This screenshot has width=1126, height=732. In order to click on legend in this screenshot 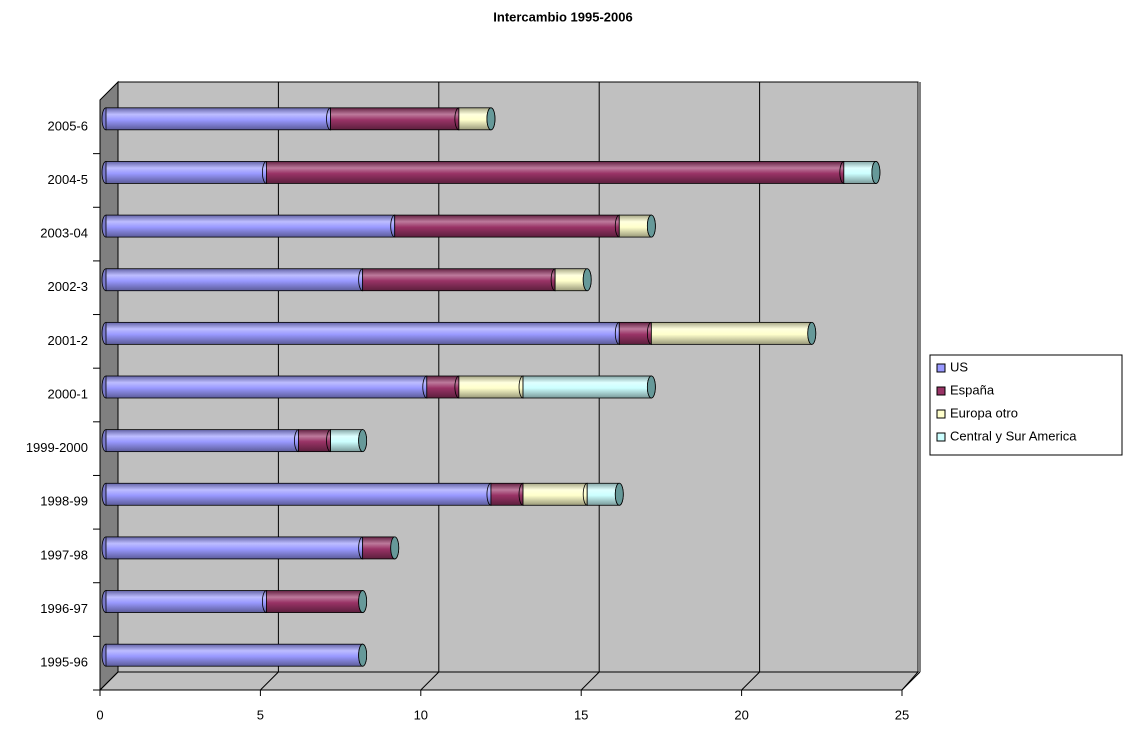, I will do `click(1026, 405)`.